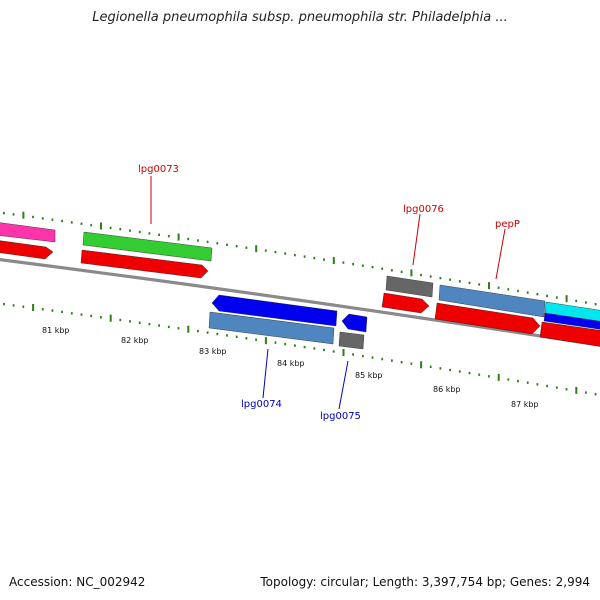 The image size is (600, 600). What do you see at coordinates (447, 389) in the screenshot?
I see `kbp-label-86: 86 kbp` at bounding box center [447, 389].